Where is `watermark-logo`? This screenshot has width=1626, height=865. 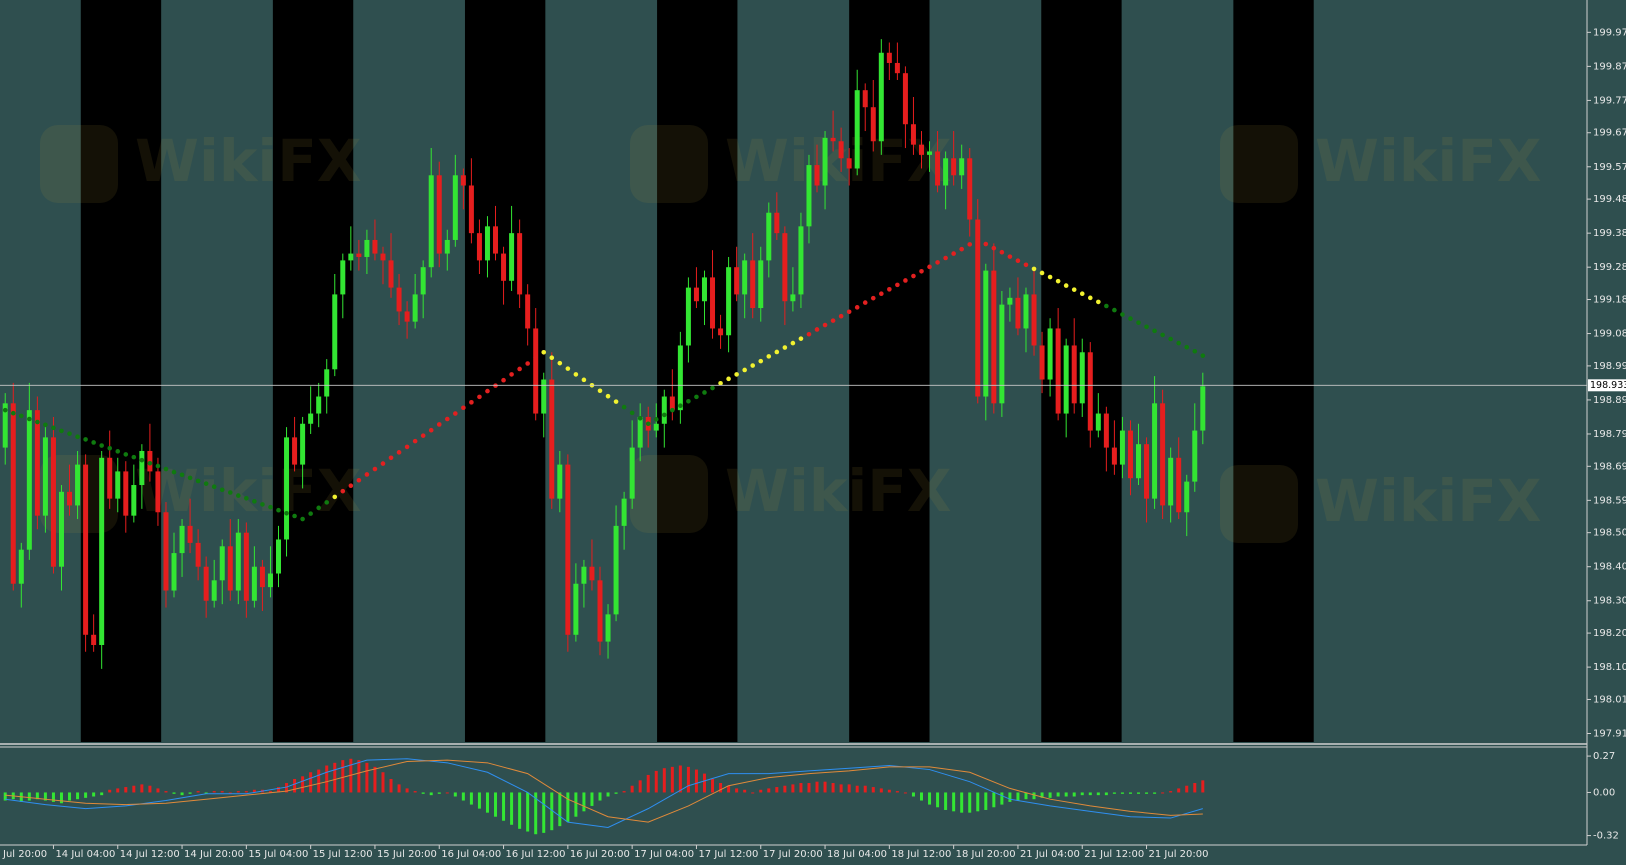 watermark-logo is located at coordinates (1259, 504).